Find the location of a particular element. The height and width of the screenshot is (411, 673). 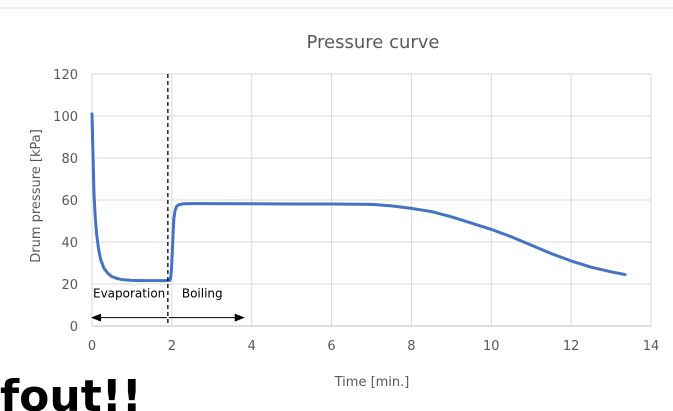

annotation-layer: Evaporation Boiling is located at coordinates (168, 200).